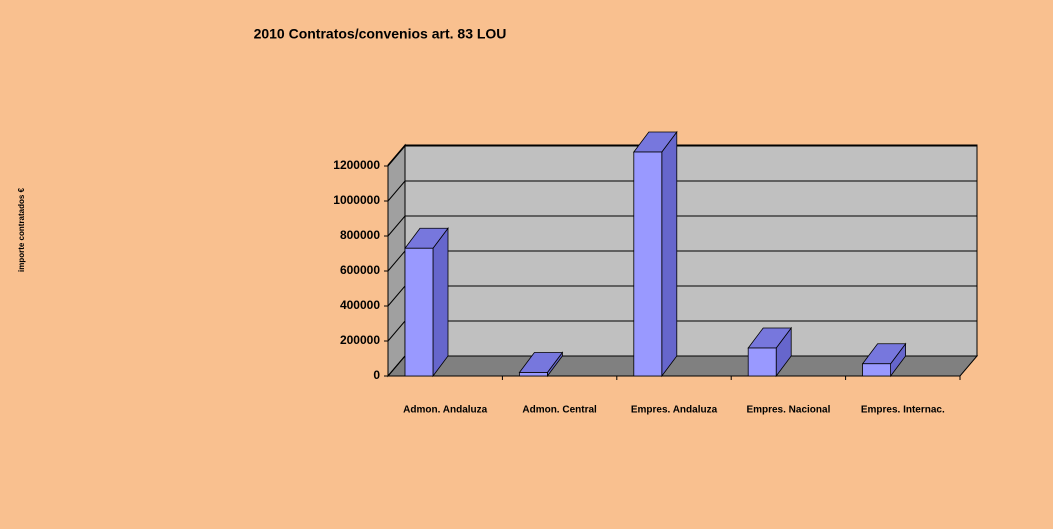 Image resolution: width=1053 pixels, height=529 pixels. I want to click on x-tick-label: Empres. Internac., so click(903, 410).